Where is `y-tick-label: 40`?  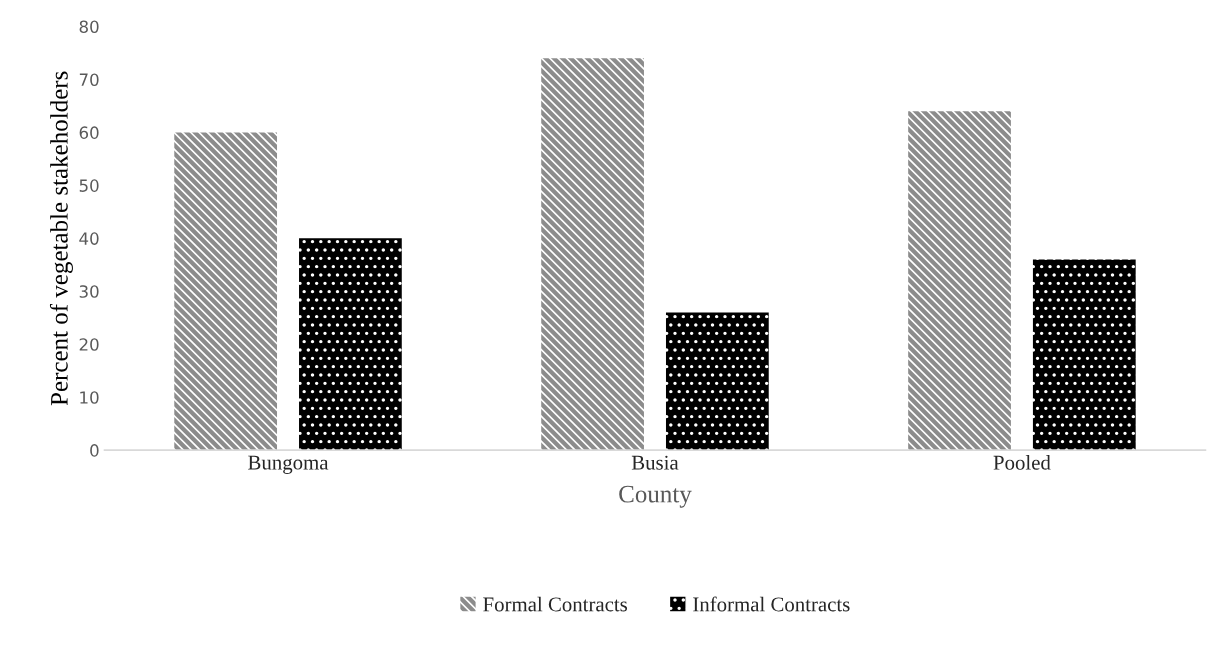
y-tick-label: 40 is located at coordinates (89, 238).